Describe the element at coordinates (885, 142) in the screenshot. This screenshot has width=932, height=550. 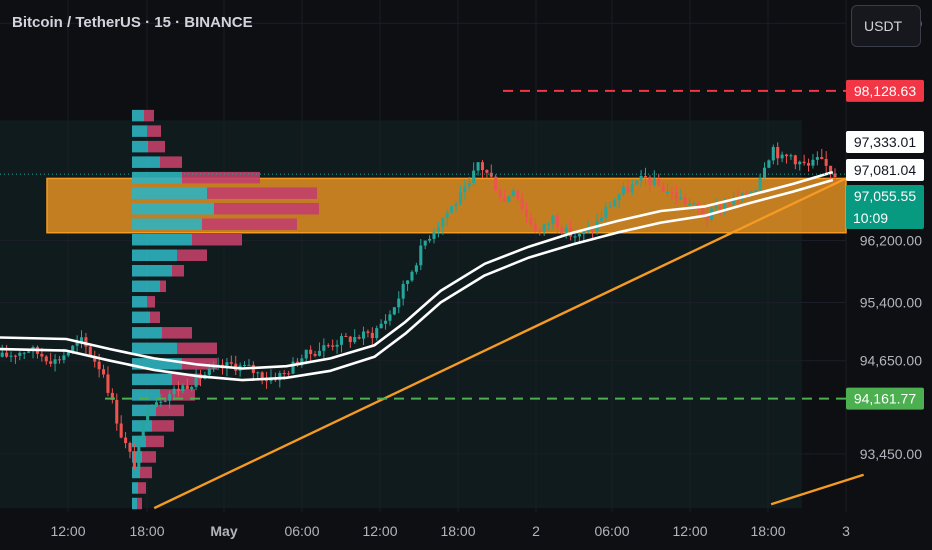
I see `price-axis-label-text: 97,333.01` at that location.